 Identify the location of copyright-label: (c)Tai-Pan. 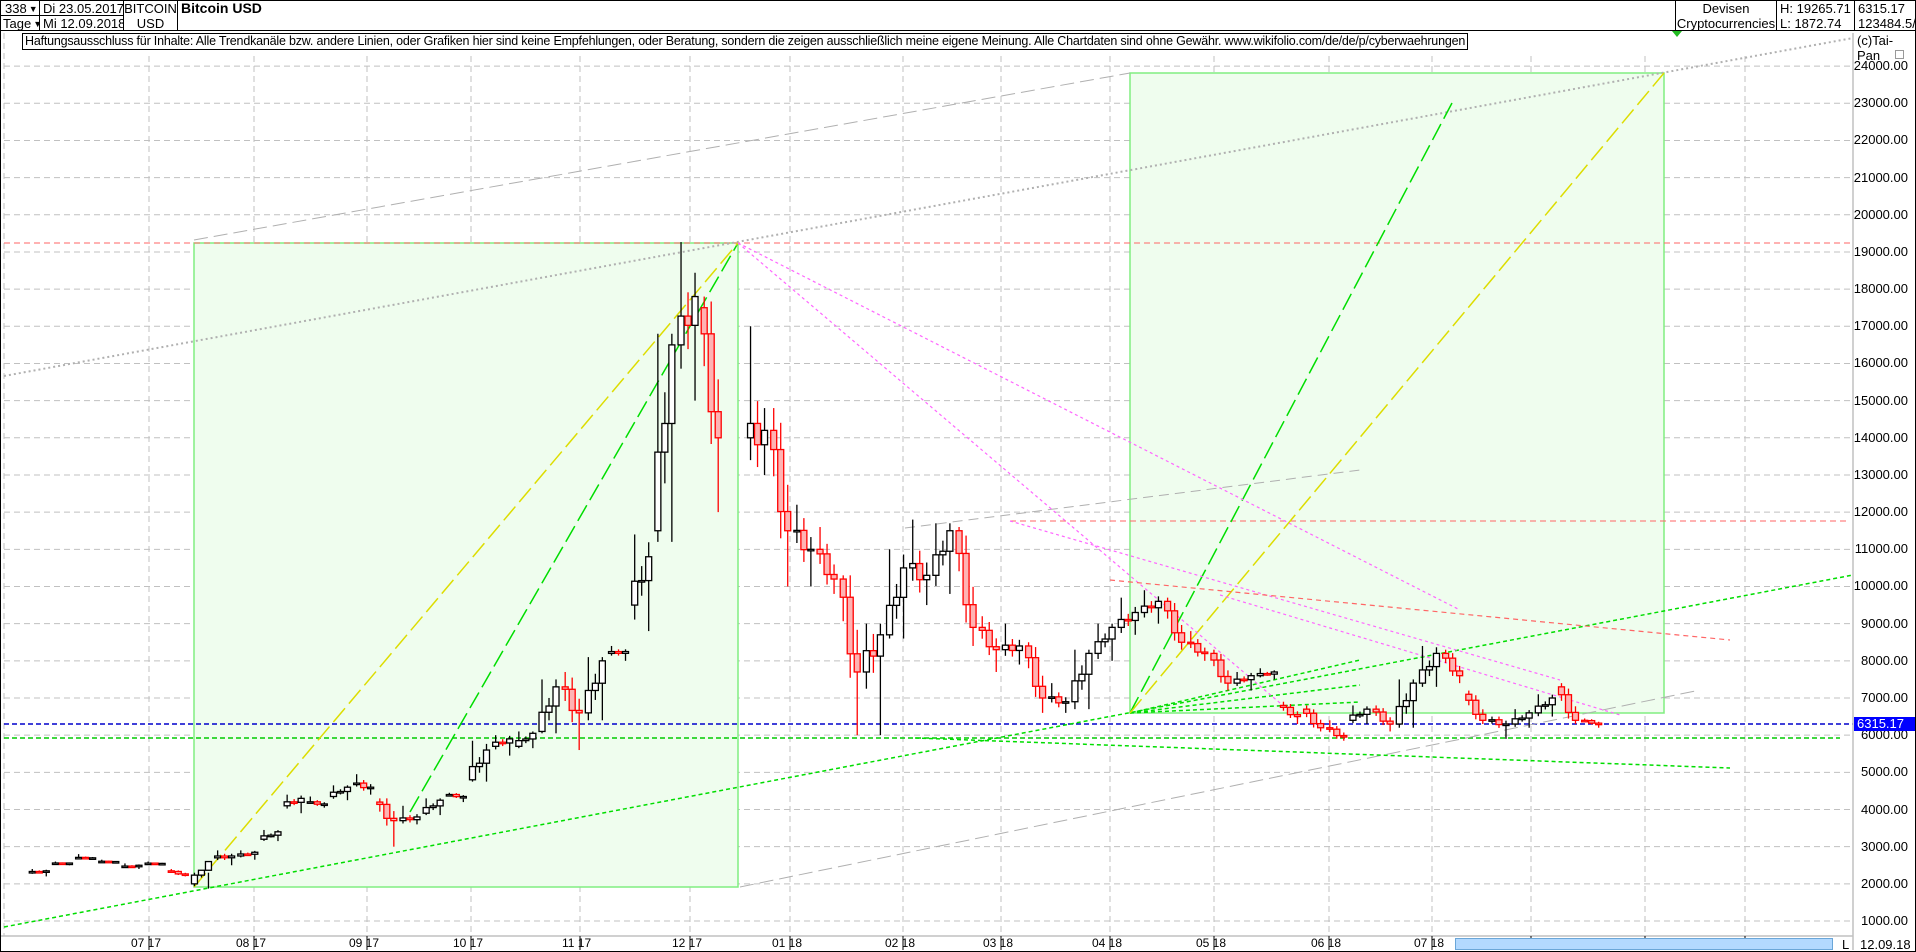
(1875, 48).